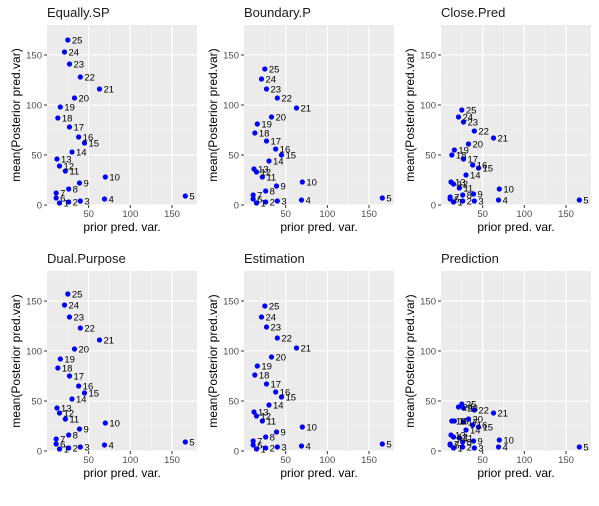  What do you see at coordinates (86, 258) in the screenshot?
I see `panel-title: Dual.Purpose` at bounding box center [86, 258].